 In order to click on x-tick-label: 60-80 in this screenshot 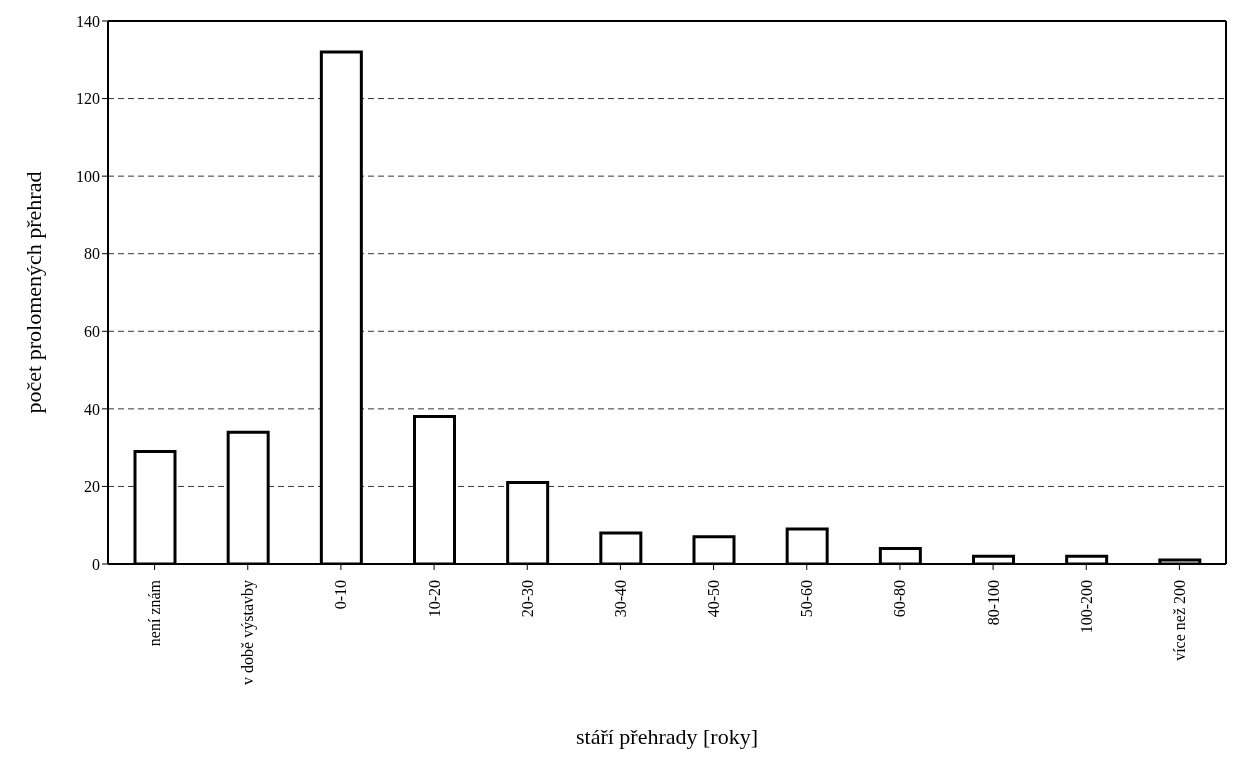, I will do `click(900, 599)`.